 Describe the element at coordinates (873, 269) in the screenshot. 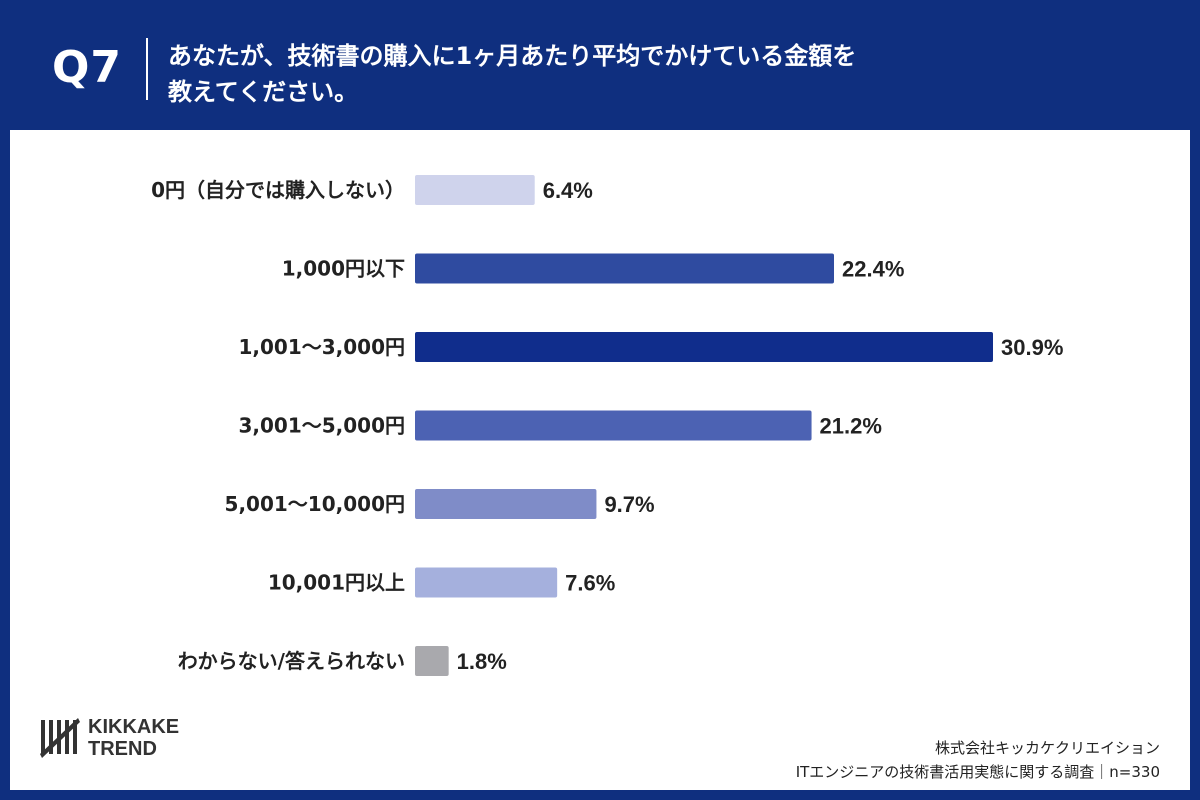

I see `value-label: 22.4%` at that location.